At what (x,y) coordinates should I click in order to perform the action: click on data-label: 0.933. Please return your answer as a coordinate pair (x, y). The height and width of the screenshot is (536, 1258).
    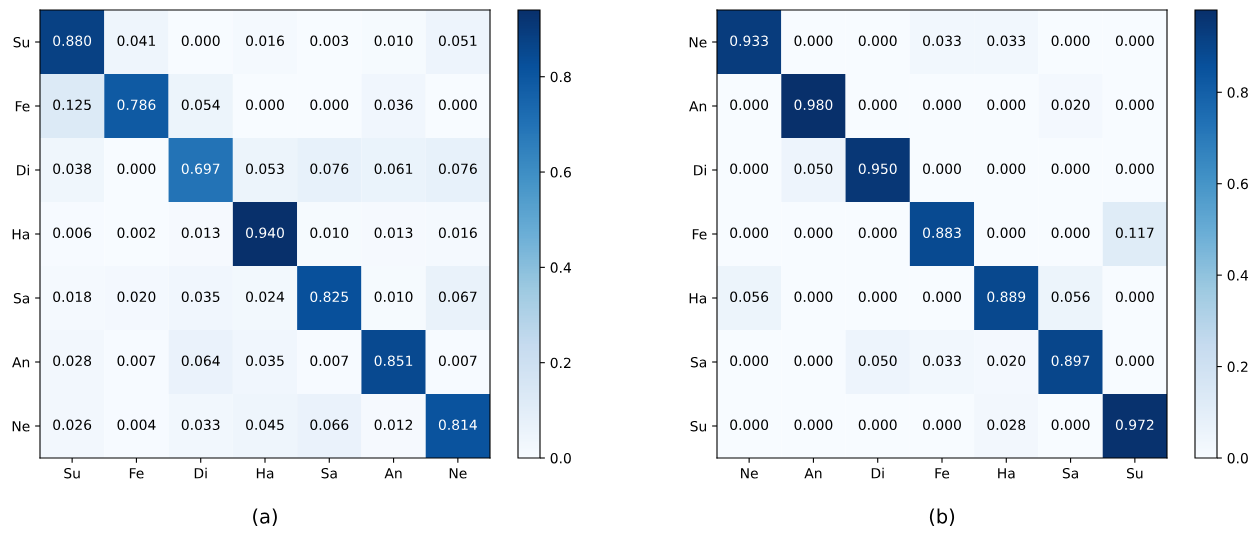
    Looking at the image, I should click on (749, 41).